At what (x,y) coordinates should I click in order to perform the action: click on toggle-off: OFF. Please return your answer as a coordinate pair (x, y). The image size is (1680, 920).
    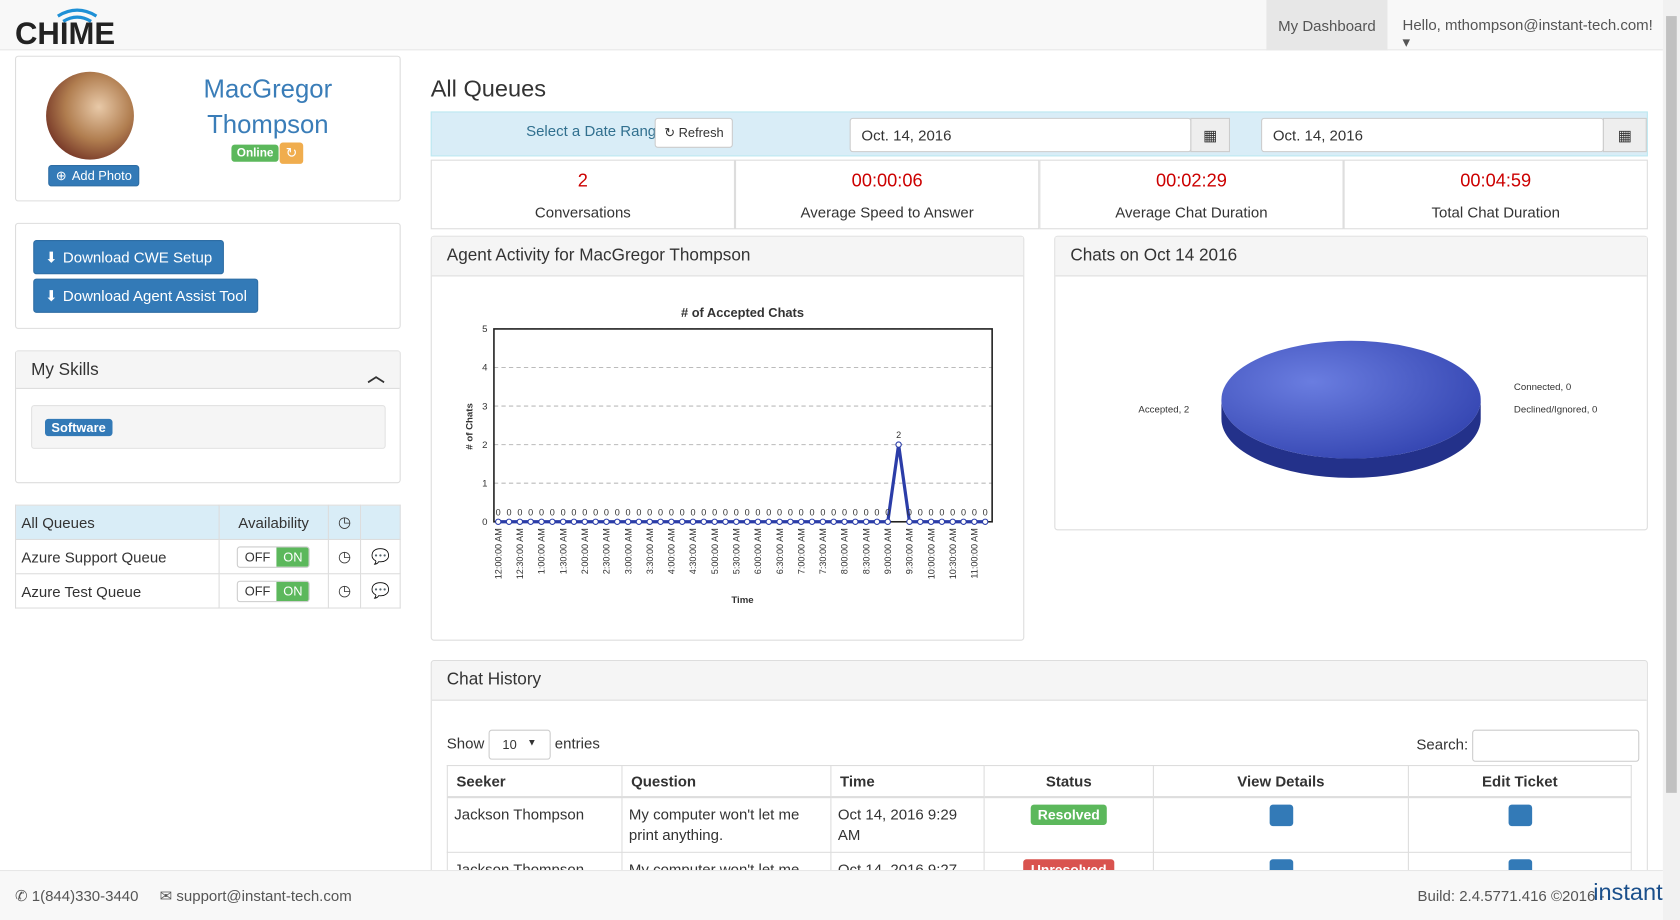
    Looking at the image, I should click on (257, 557).